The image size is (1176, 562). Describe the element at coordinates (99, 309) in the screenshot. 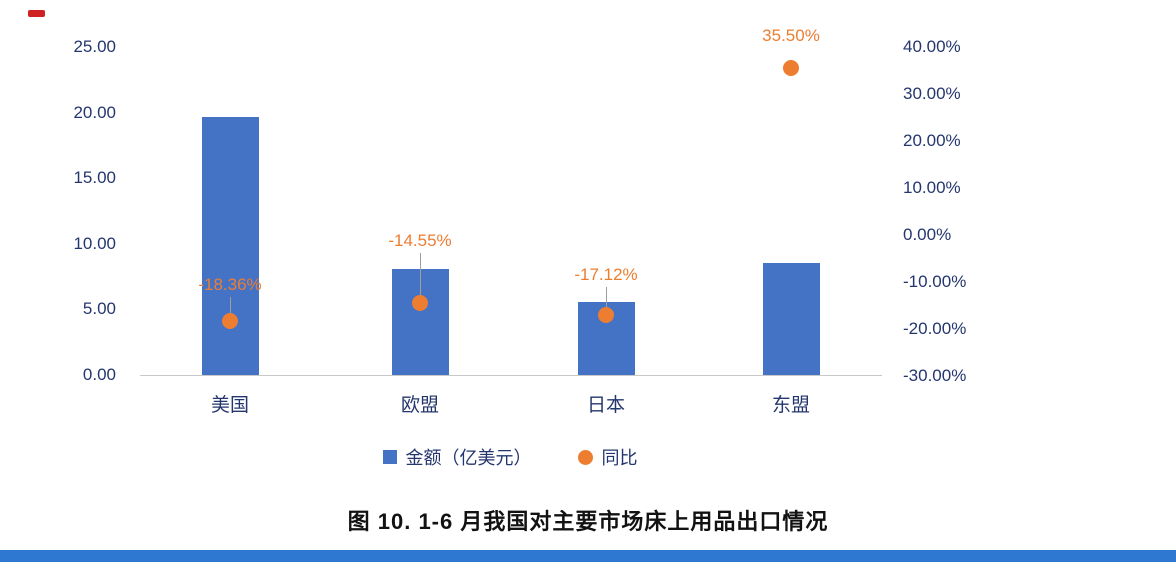

I see `left-axis-tick: 5.00` at that location.